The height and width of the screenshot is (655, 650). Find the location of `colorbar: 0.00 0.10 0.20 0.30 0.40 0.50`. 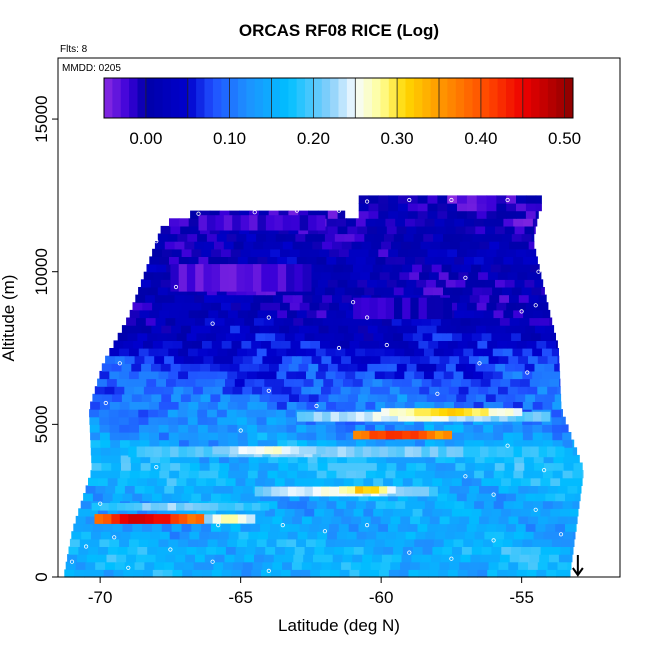

colorbar: 0.00 0.10 0.20 0.30 0.40 0.50 is located at coordinates (342, 112).